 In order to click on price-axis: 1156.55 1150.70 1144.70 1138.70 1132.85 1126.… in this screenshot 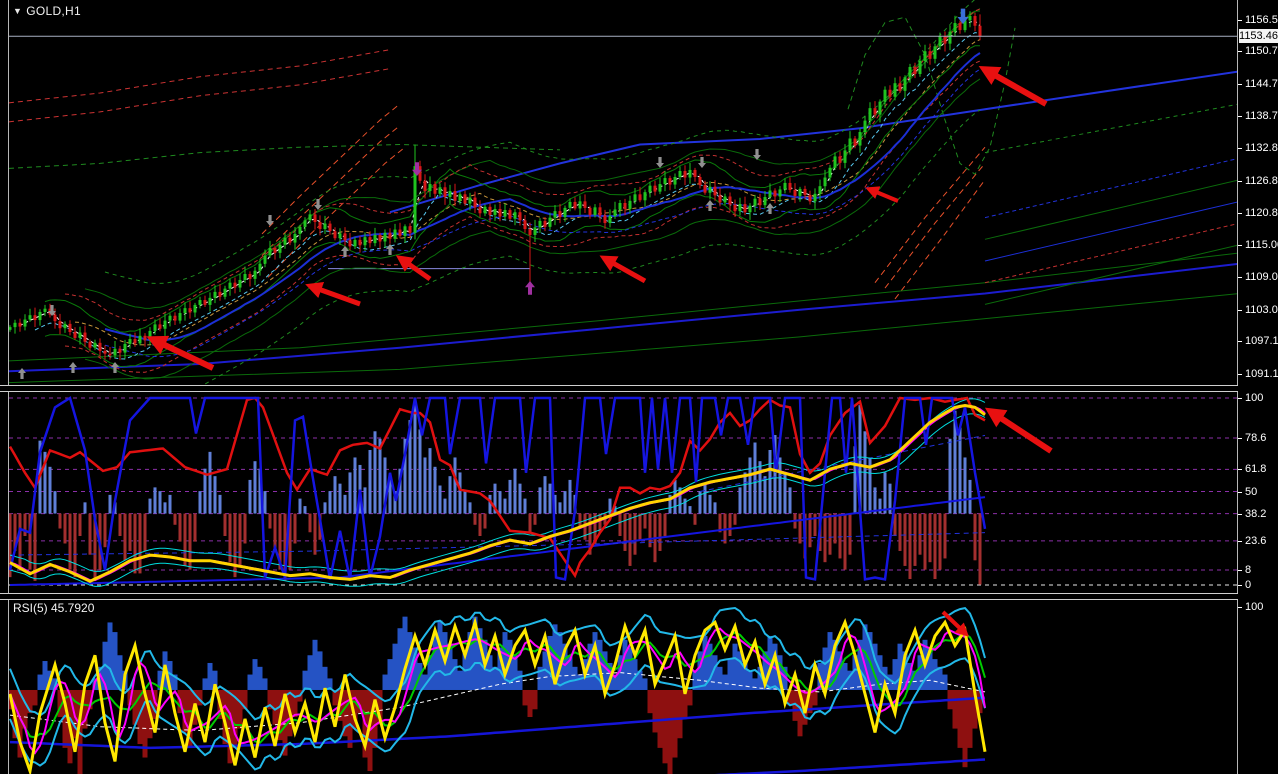, I will do `click(1258, 387)`.